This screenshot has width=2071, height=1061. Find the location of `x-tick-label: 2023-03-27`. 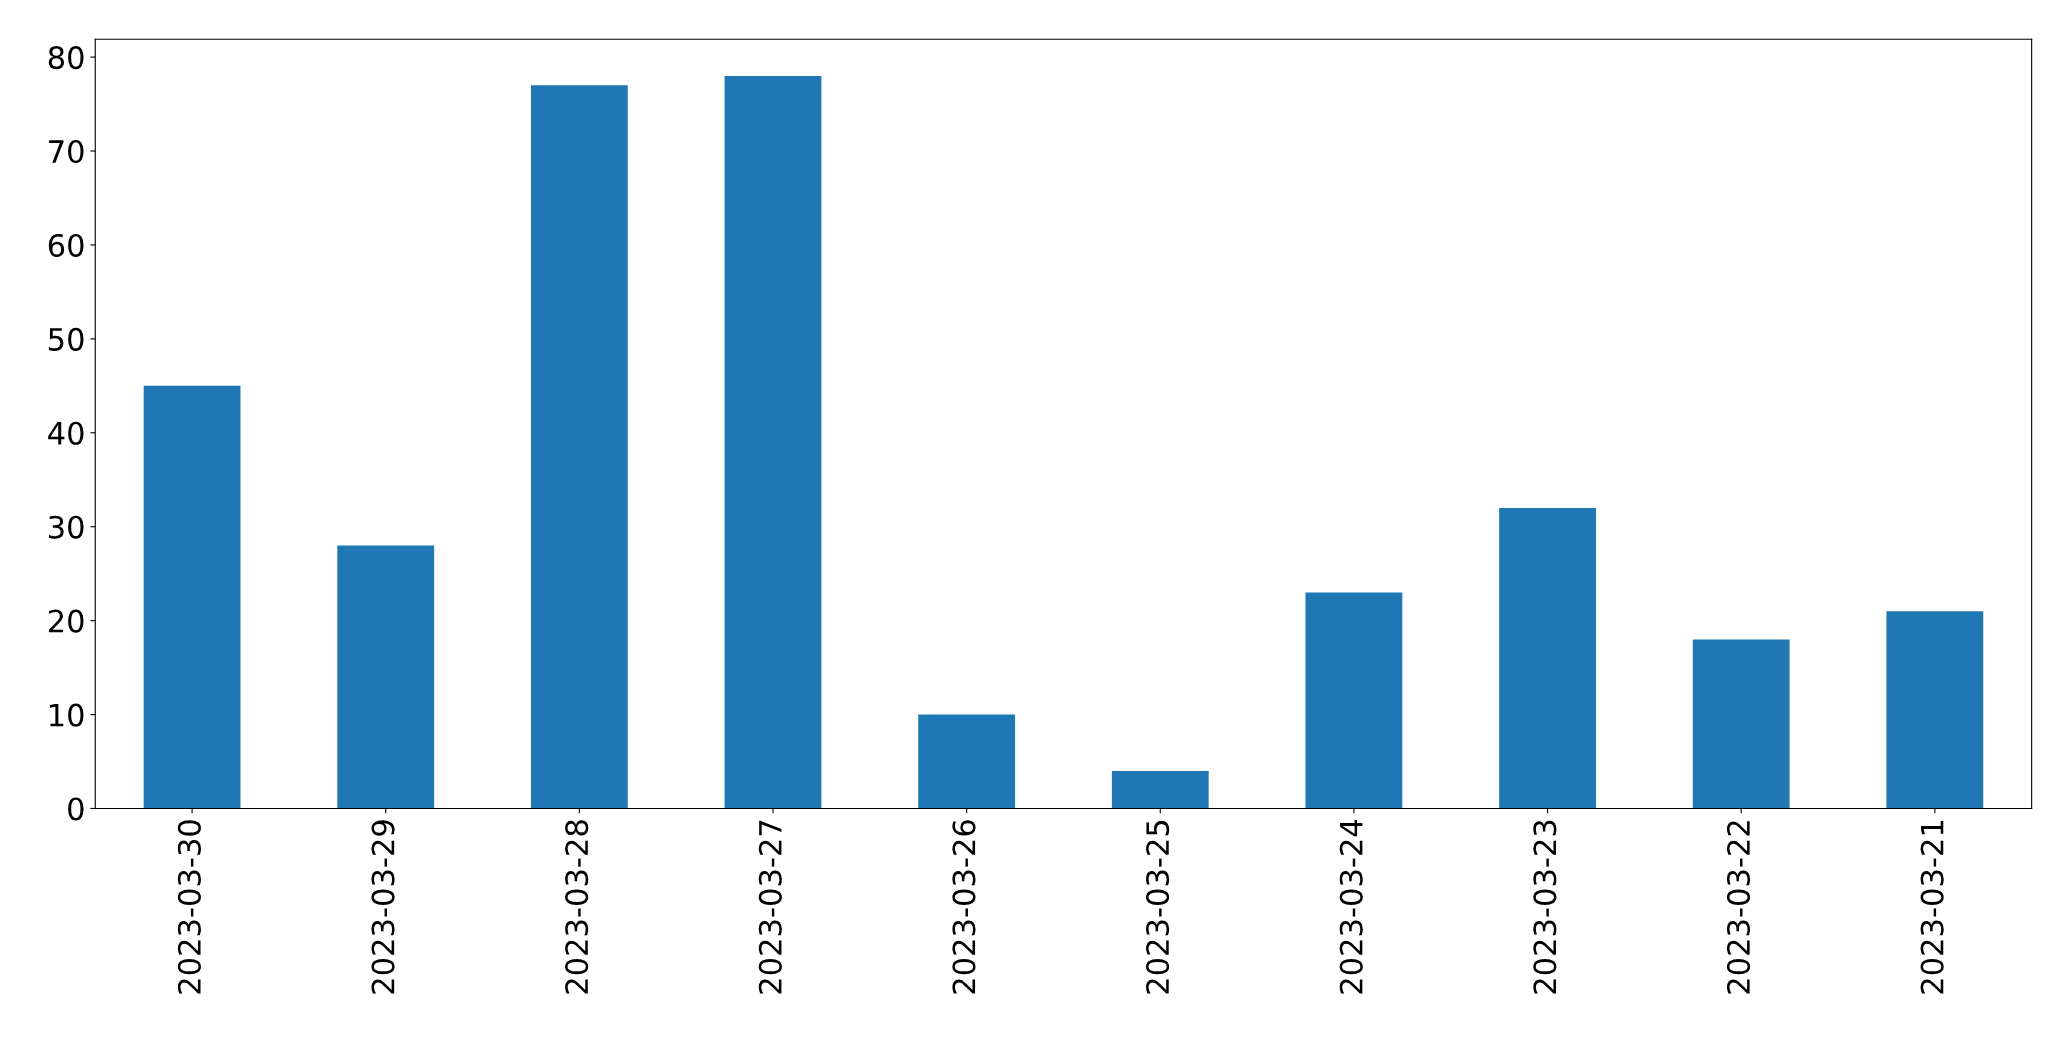

x-tick-label: 2023-03-27 is located at coordinates (770, 907).